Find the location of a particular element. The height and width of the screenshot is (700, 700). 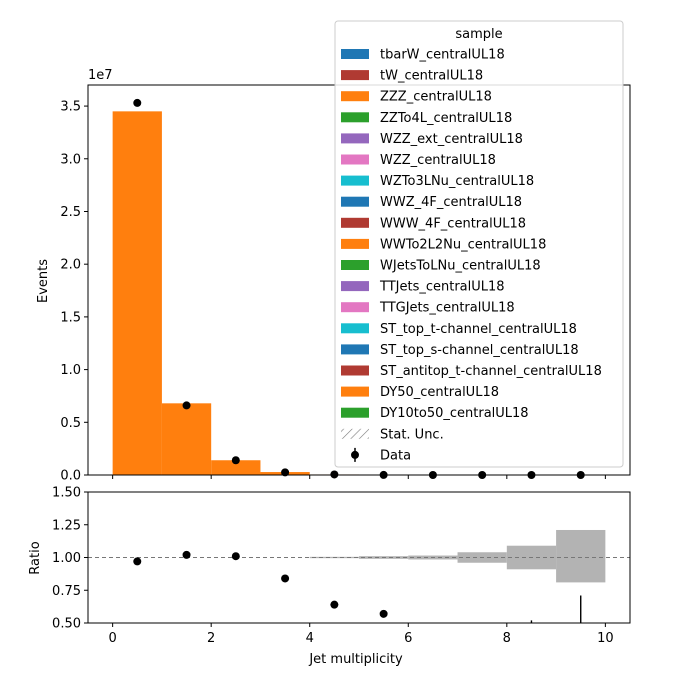

x-axis-label: Jet multiplicity is located at coordinates (355, 659).